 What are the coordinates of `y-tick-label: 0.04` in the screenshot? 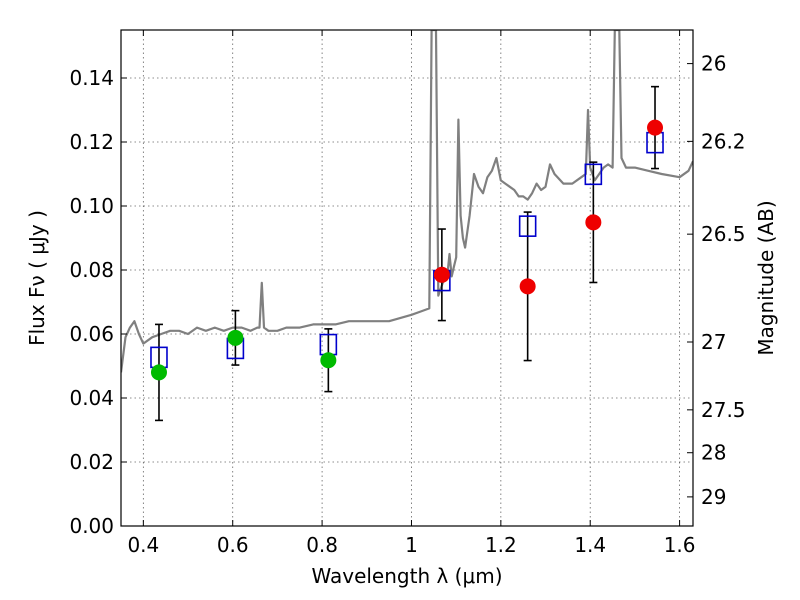 It's located at (91, 398).